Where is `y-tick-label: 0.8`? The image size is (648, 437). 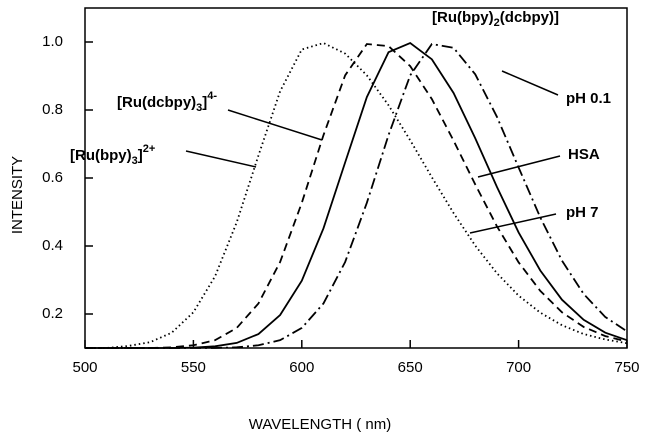
y-tick-label: 0.8 is located at coordinates (52, 109).